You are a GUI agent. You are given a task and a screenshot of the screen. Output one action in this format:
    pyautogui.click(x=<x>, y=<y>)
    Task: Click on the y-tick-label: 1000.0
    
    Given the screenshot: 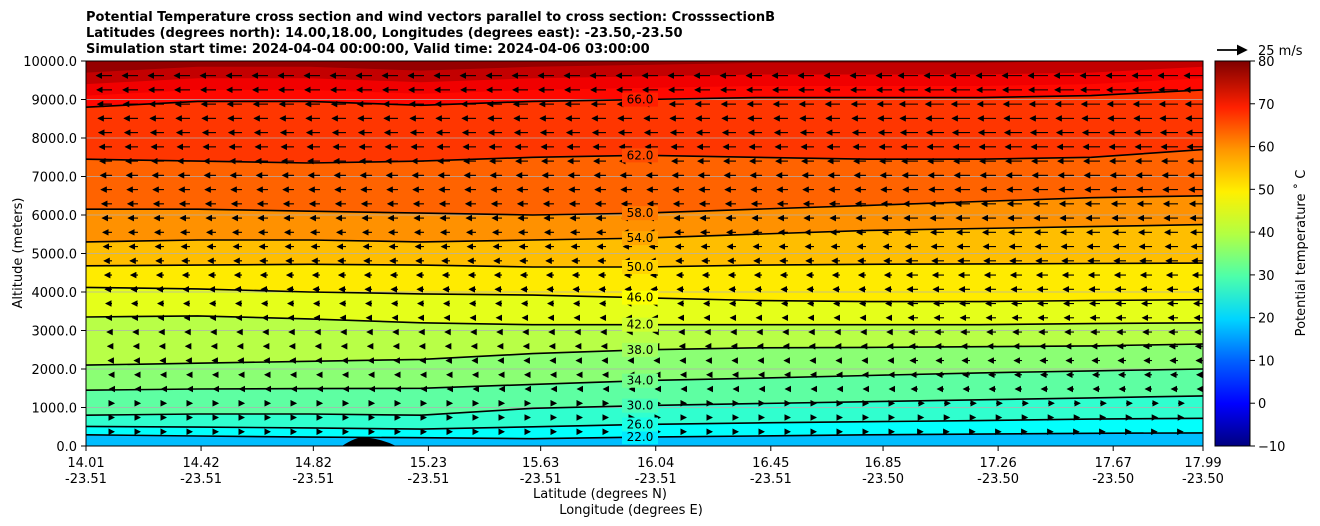 What is the action you would take?
    pyautogui.click(x=55, y=409)
    